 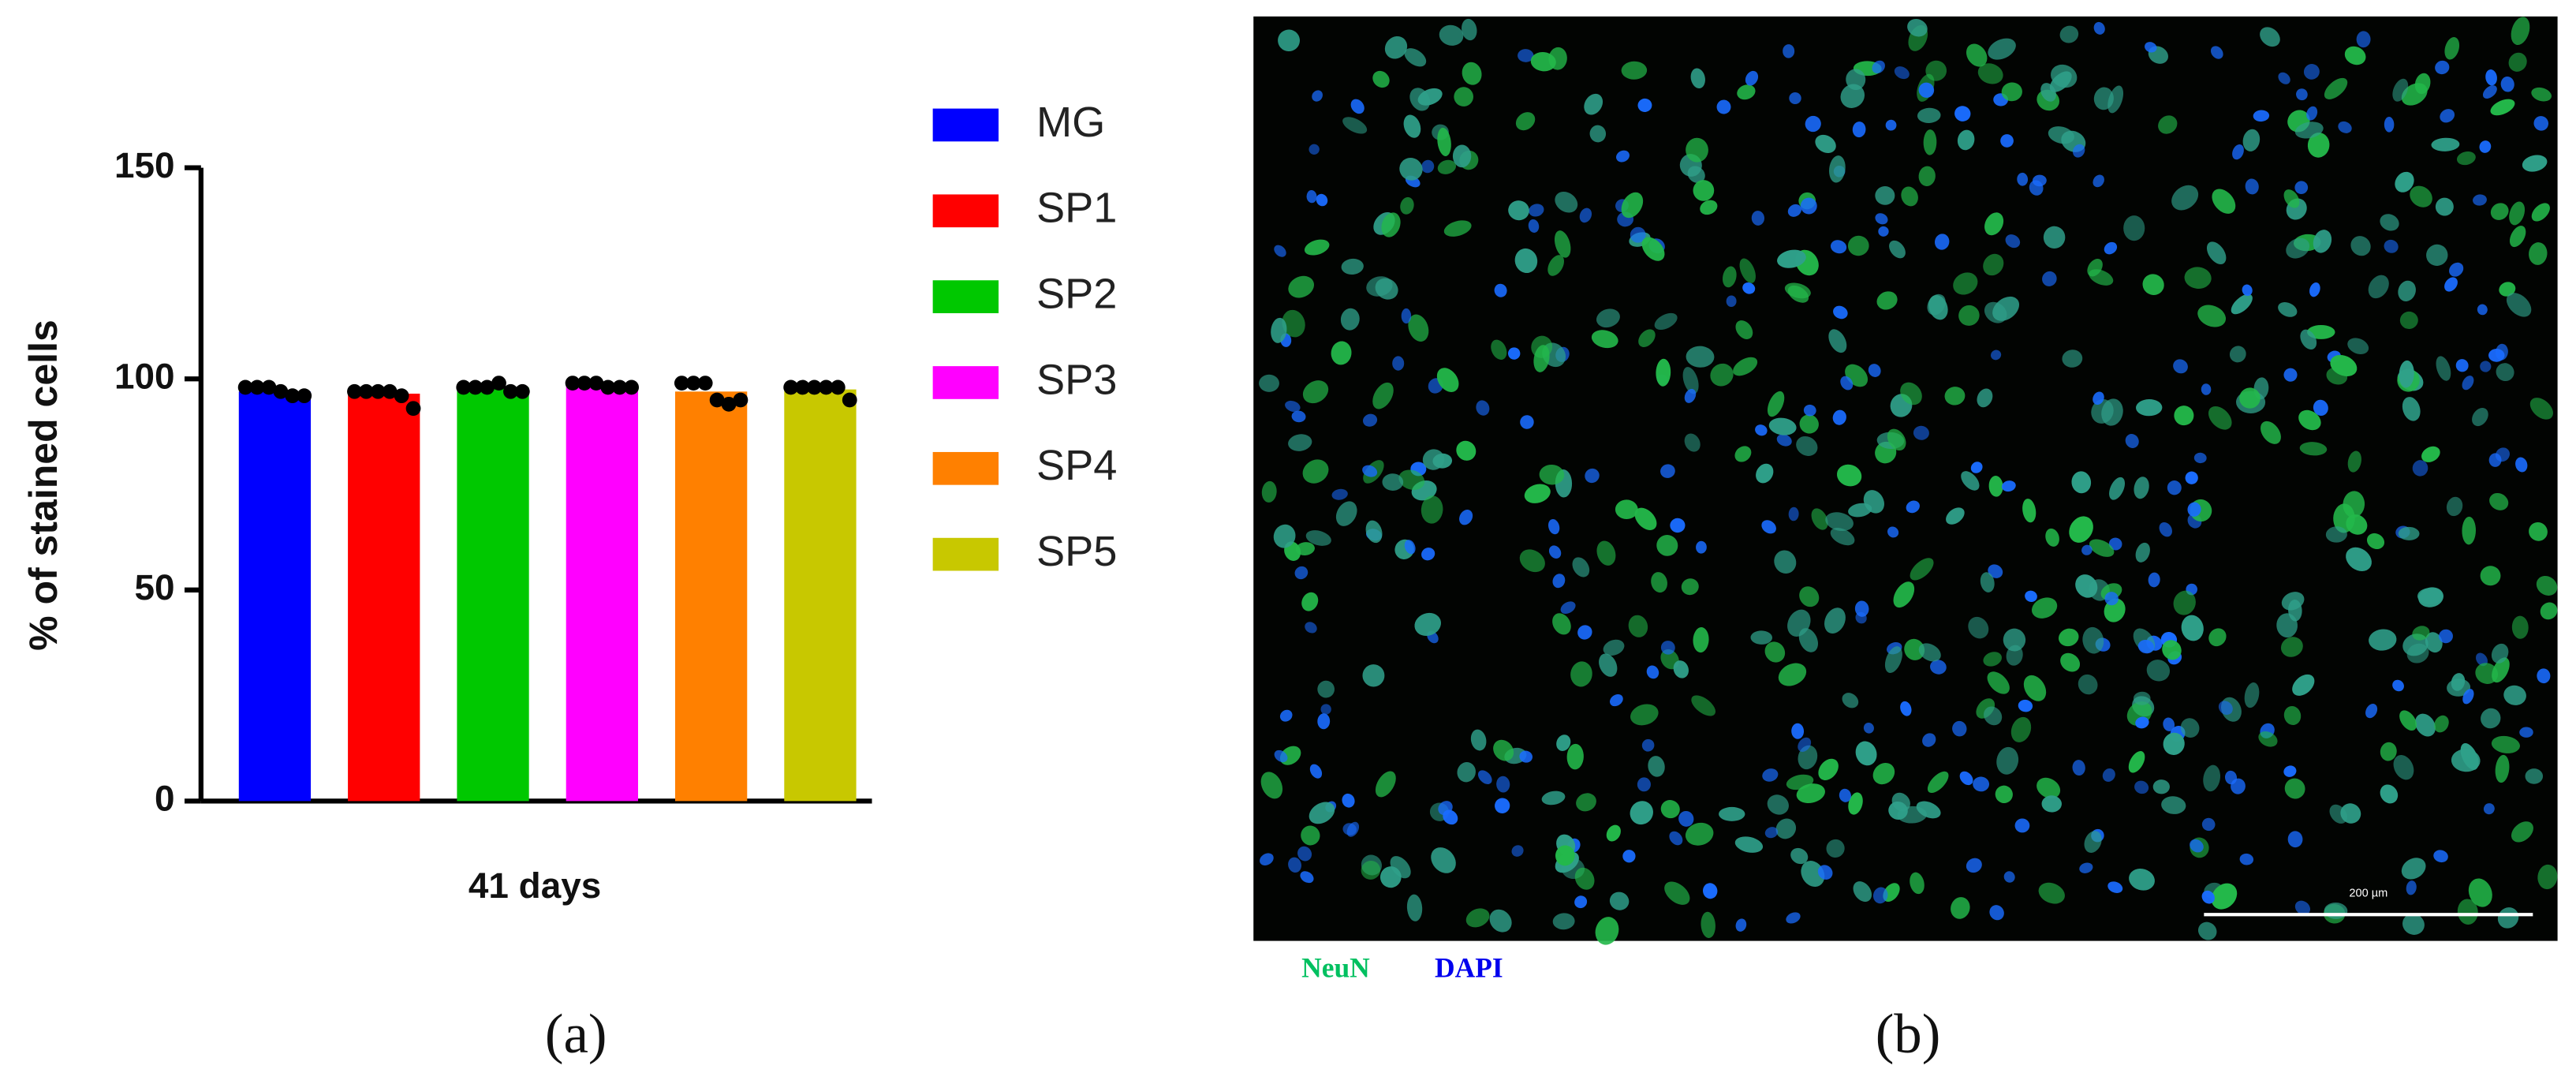 What do you see at coordinates (144, 164) in the screenshot?
I see `y-tick-label: 150` at bounding box center [144, 164].